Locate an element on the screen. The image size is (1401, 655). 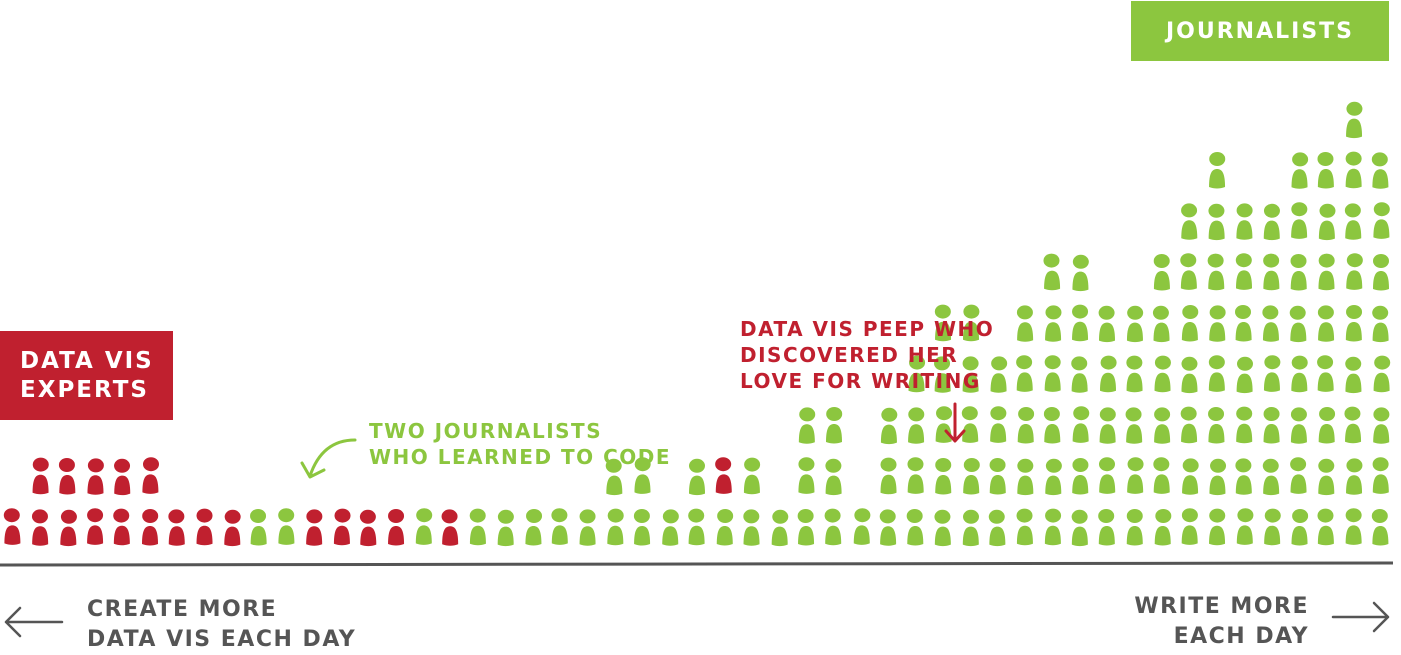
arrow-down-icon is located at coordinates (955, 422).